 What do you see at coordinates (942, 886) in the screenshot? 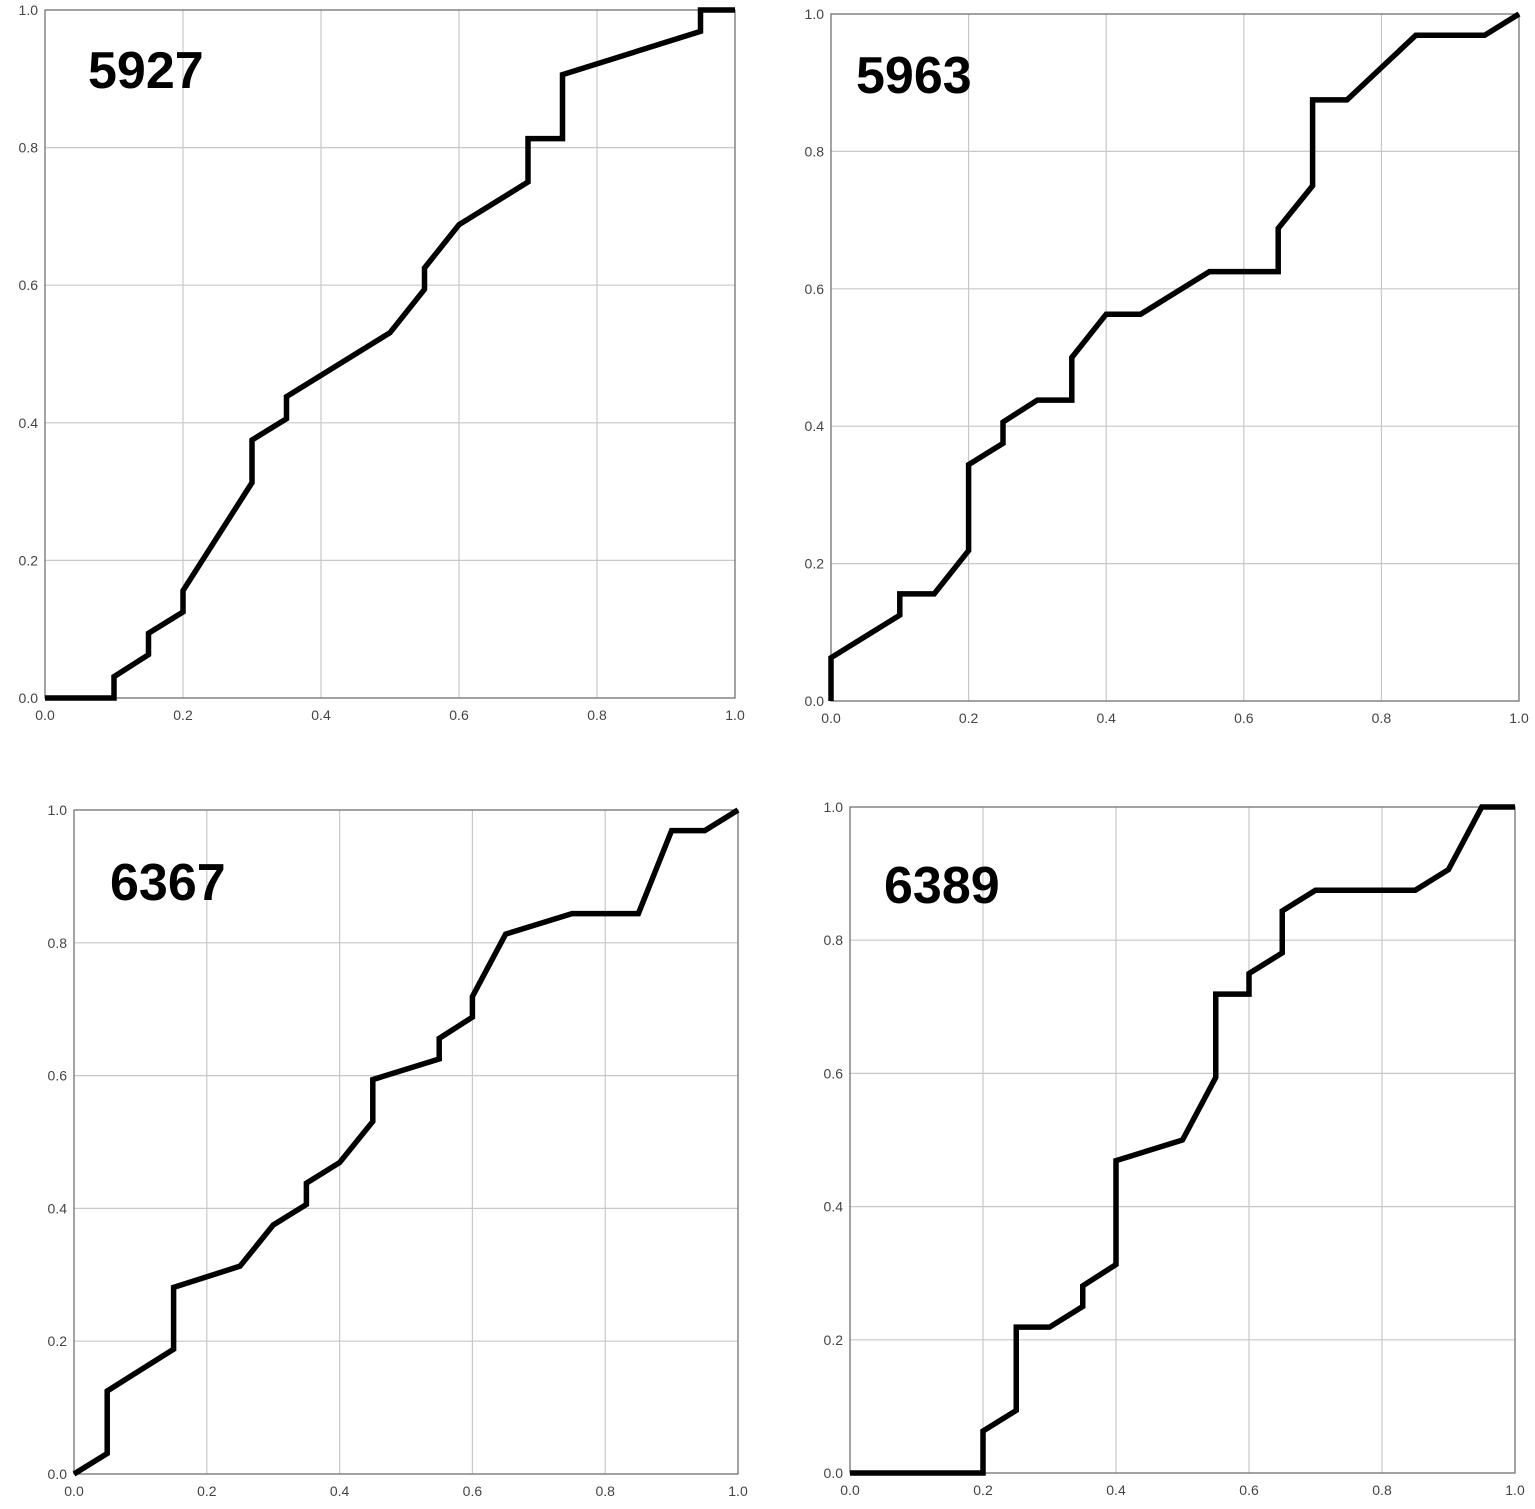
I see `chart-title: 6389` at bounding box center [942, 886].